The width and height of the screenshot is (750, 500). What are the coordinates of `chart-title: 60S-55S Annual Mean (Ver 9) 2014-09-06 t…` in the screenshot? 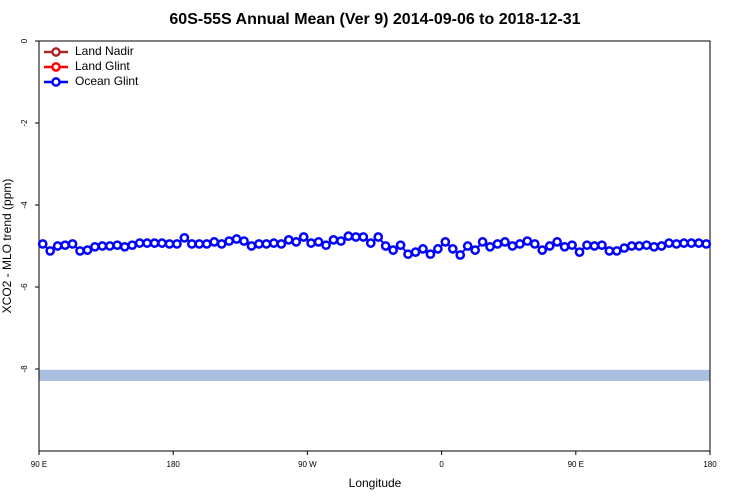 It's located at (374, 19).